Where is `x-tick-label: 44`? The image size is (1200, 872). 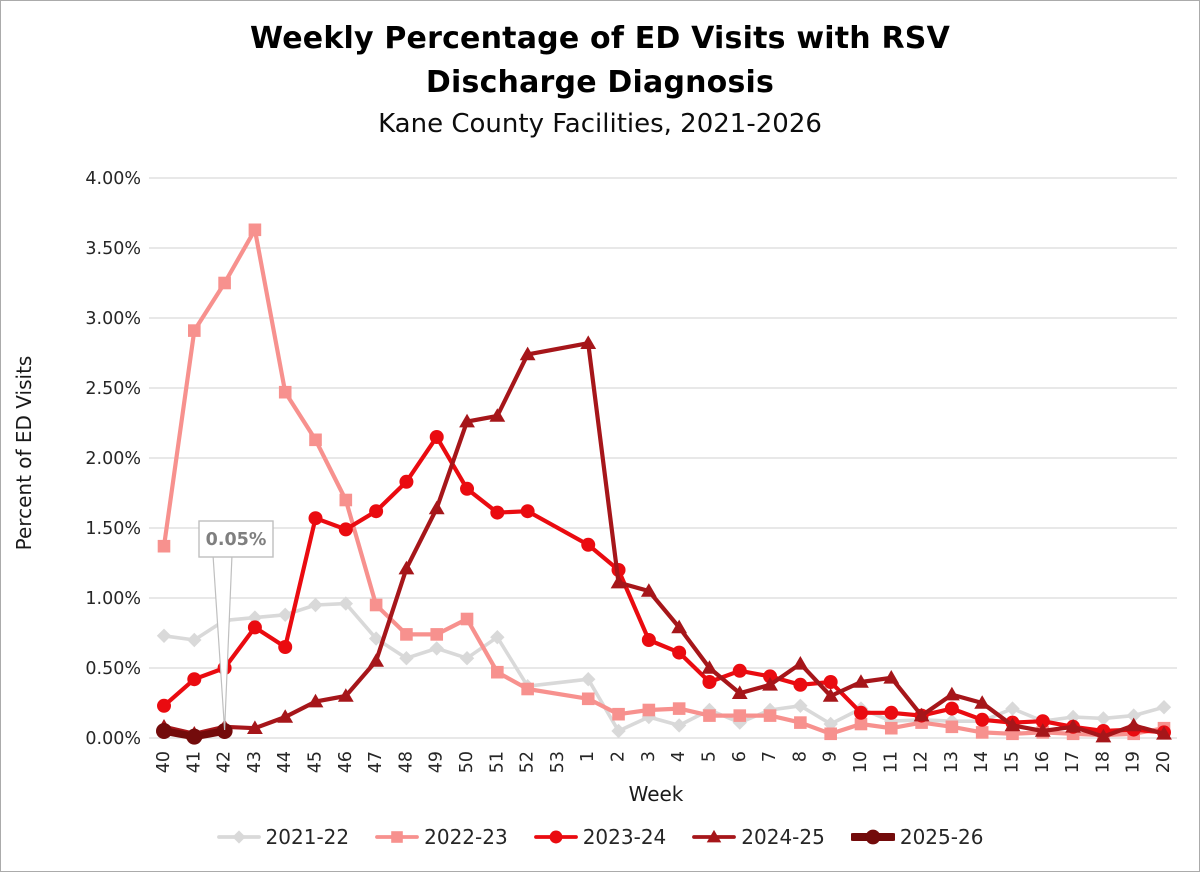 x-tick-label: 44 is located at coordinates (285, 762).